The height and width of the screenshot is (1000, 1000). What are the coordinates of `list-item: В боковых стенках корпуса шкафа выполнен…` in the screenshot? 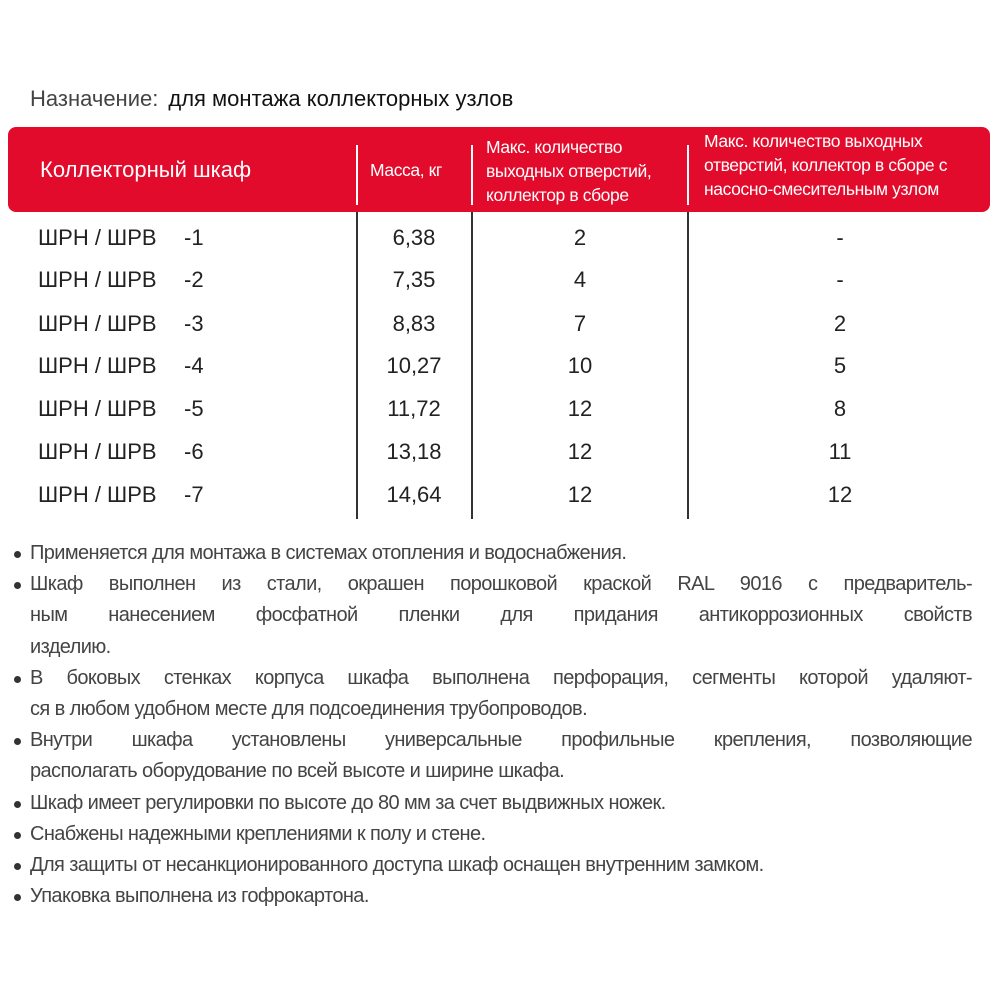 It's located at (492, 678).